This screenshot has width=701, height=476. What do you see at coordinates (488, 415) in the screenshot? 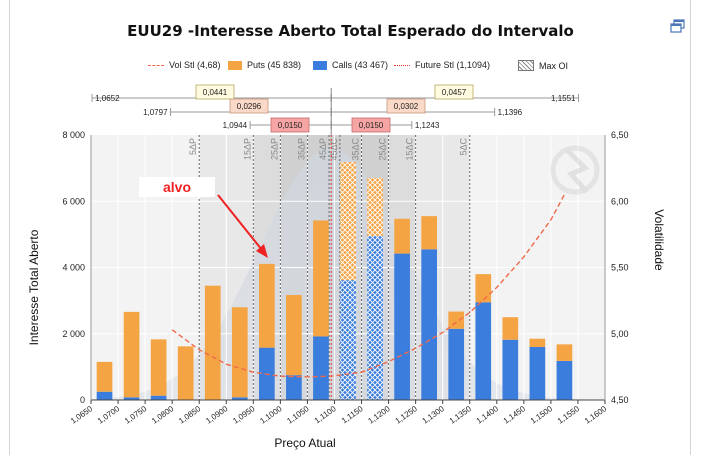
I see `x-tick-label: 1,1400` at bounding box center [488, 415].